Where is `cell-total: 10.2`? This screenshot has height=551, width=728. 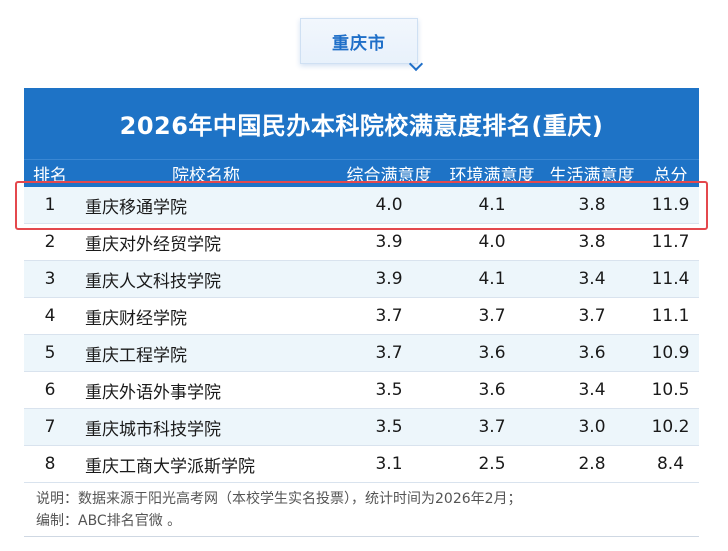 cell-total: 10.2 is located at coordinates (670, 427).